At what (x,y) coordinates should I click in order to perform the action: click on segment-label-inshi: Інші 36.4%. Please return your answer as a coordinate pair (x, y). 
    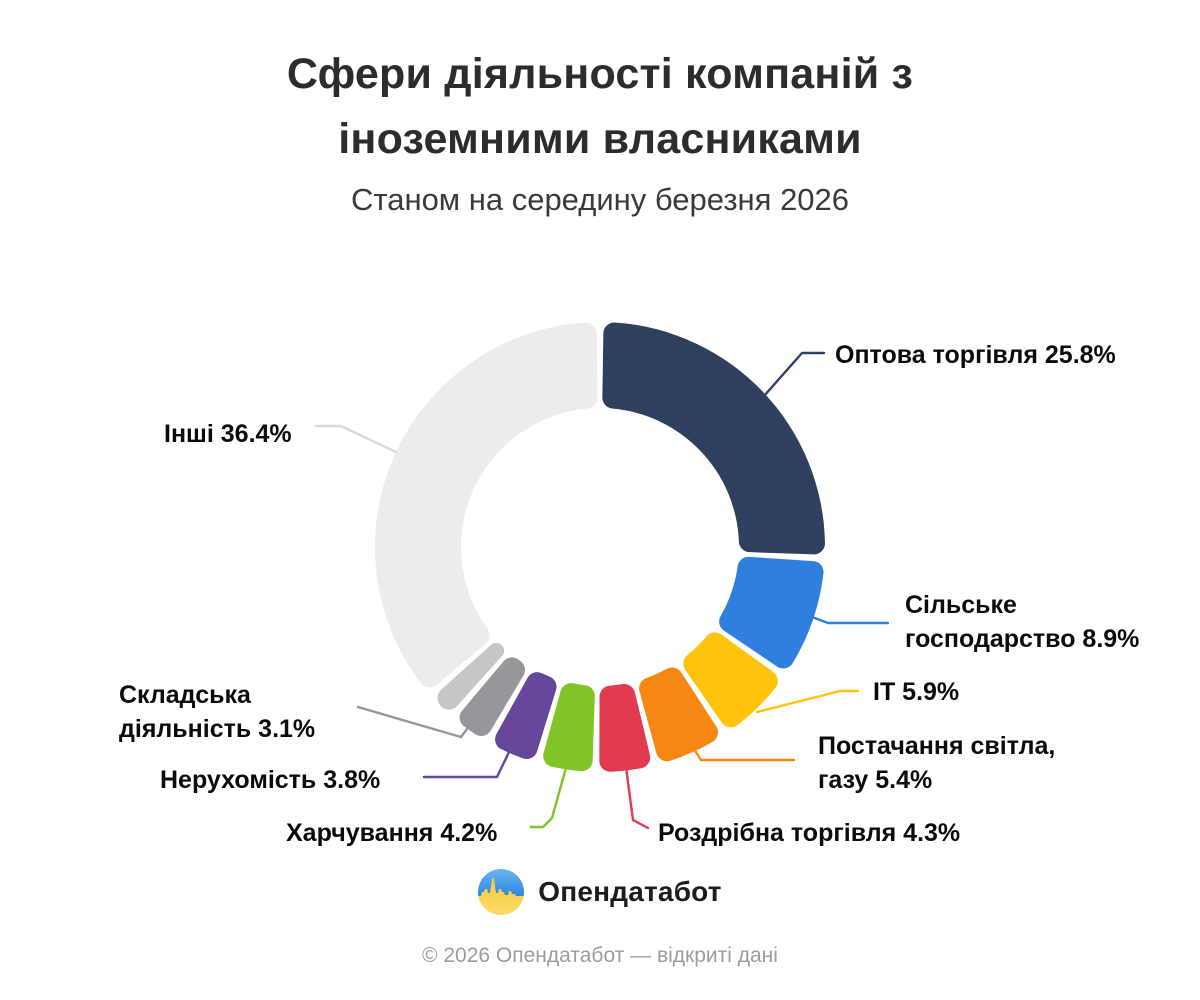
    Looking at the image, I should click on (228, 434).